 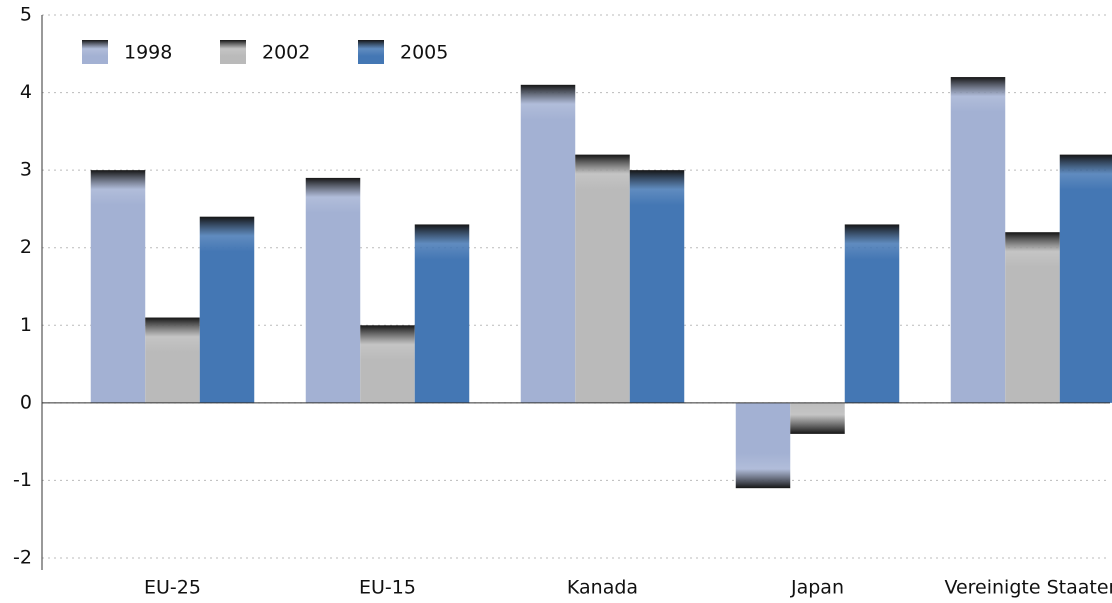 I want to click on y-tick-label: 3, so click(x=26, y=170).